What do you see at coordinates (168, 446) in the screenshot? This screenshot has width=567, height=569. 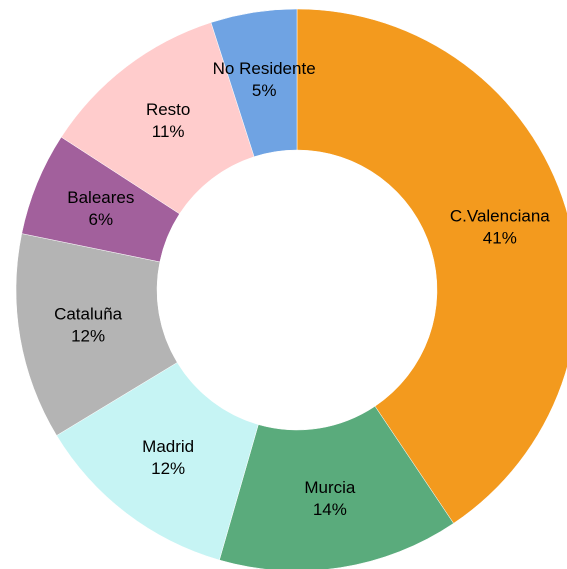 I see `slice-label: Madrid` at bounding box center [168, 446].